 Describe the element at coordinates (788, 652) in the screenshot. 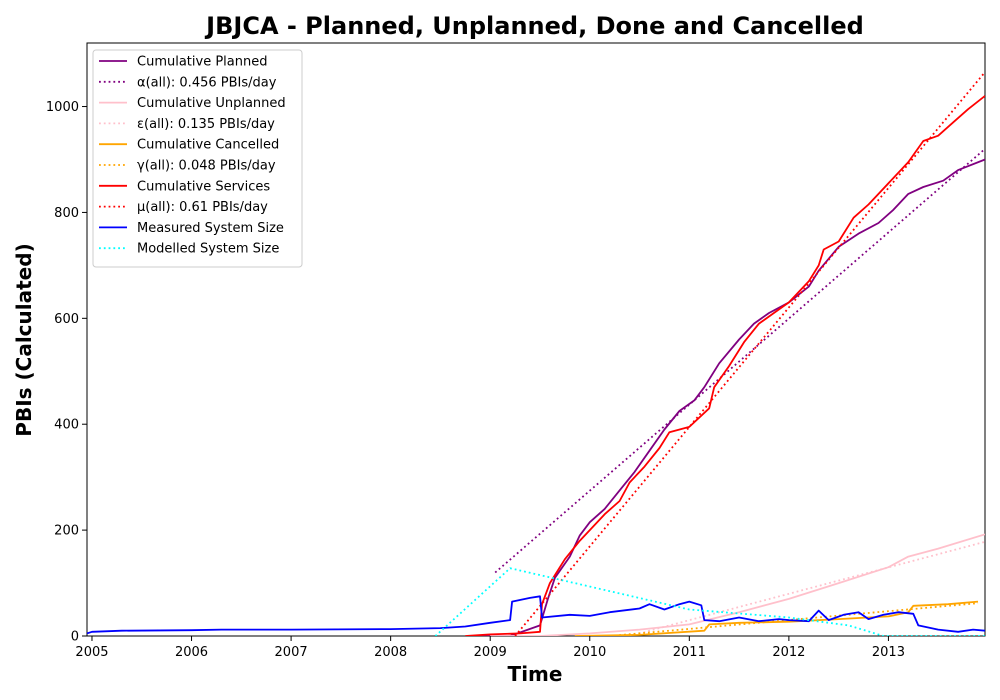

I see `x-tick-label: 2012` at that location.